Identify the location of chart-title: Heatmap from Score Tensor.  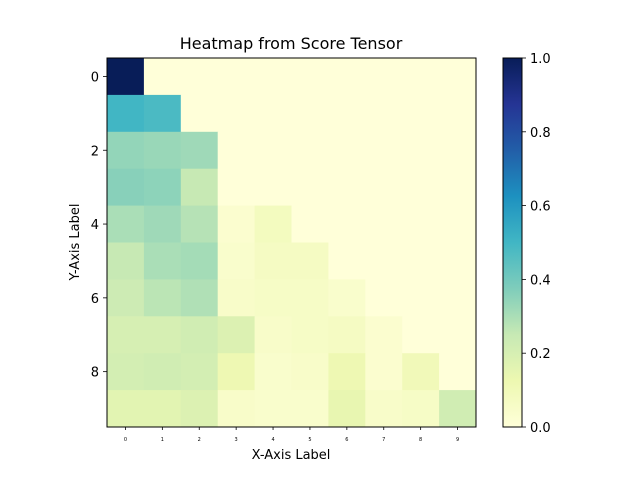
(291, 43).